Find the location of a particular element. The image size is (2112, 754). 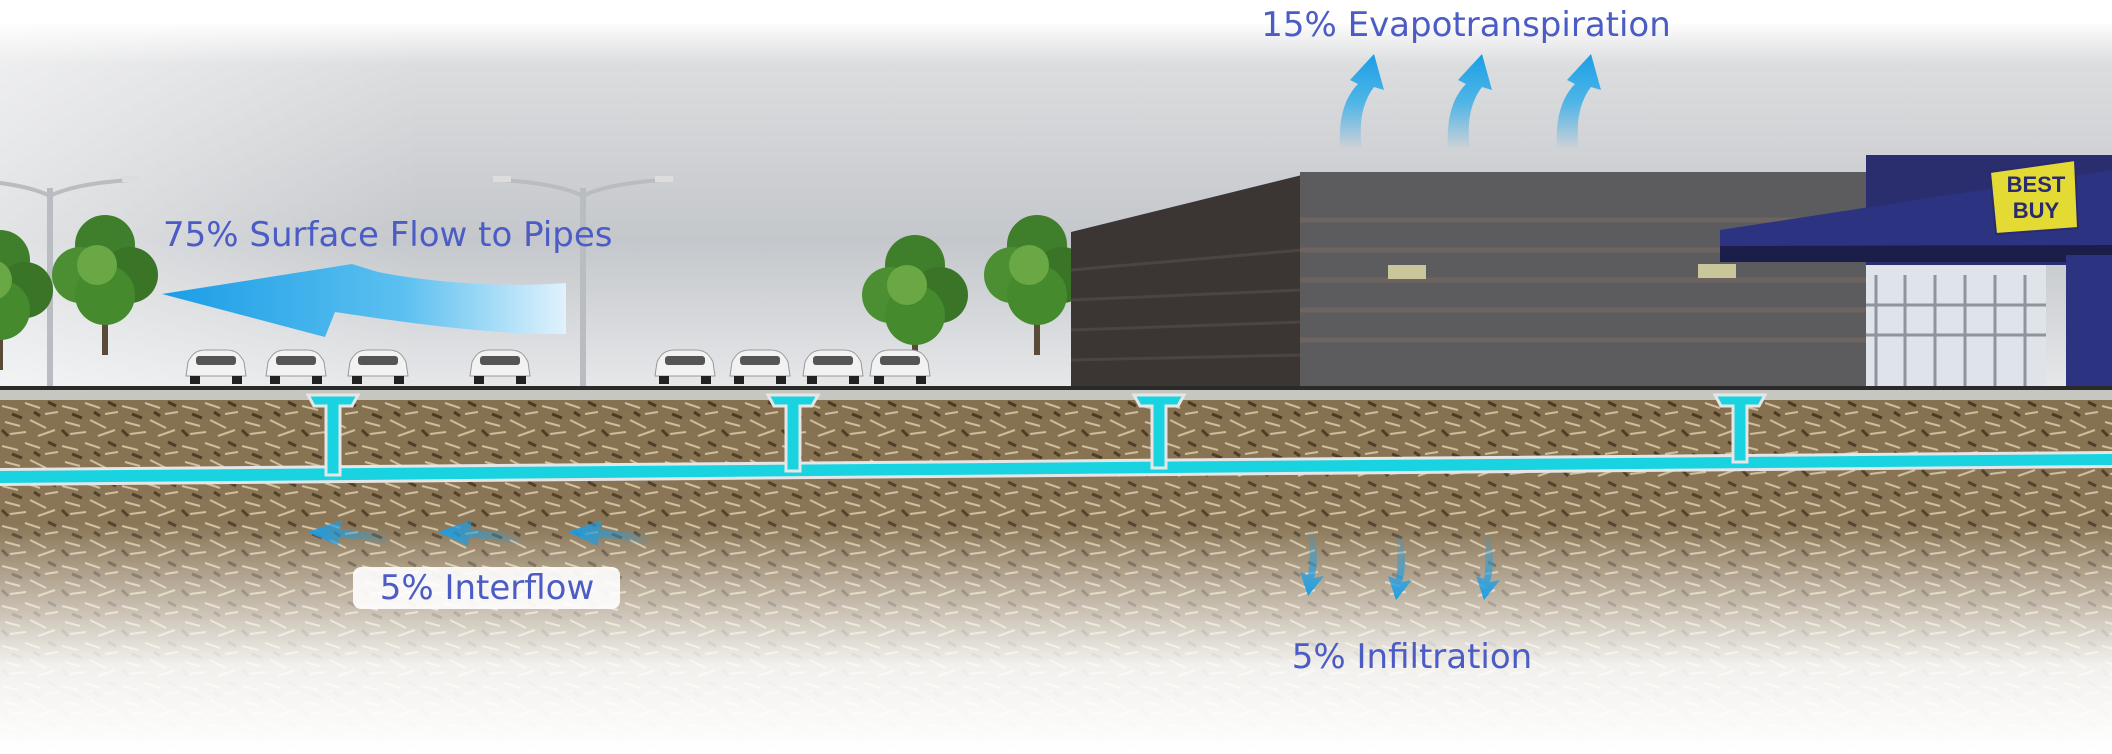

evapotranspiration-label: 15% Evapotranspiration is located at coordinates (1466, 25).